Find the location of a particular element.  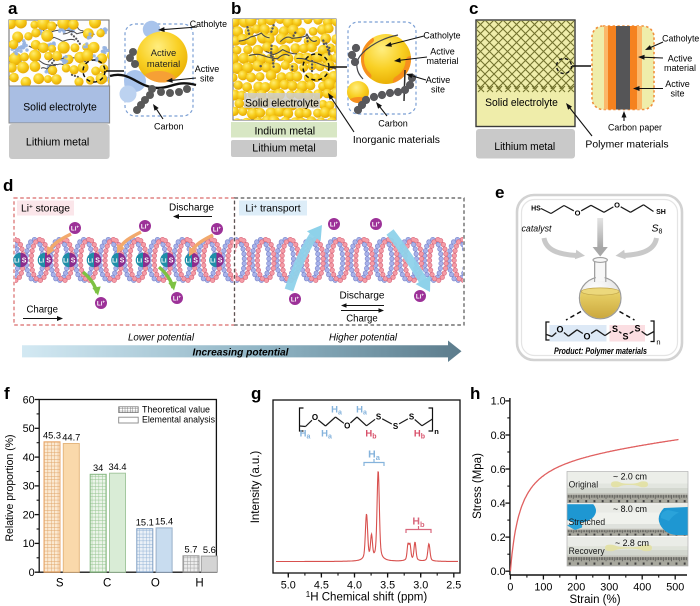

svg-text: ~ 2.8 cm is located at coordinates (632, 543).